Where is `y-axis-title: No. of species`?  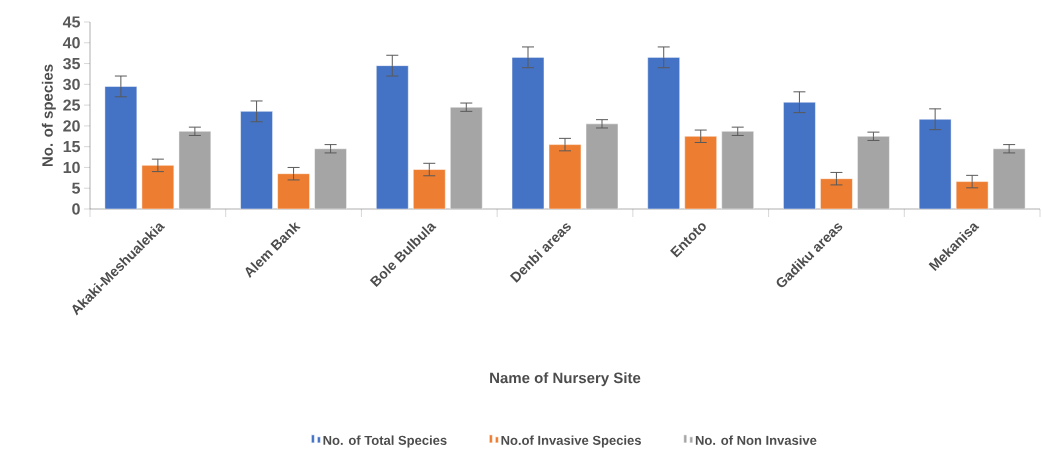
y-axis-title: No. of species is located at coordinates (48, 115).